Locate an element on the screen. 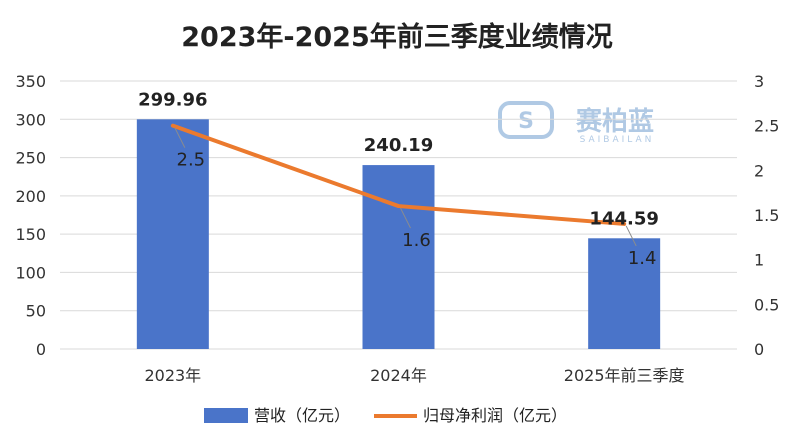 The height and width of the screenshot is (448, 794). watermark-name: 赛柏蓝 is located at coordinates (614, 121).